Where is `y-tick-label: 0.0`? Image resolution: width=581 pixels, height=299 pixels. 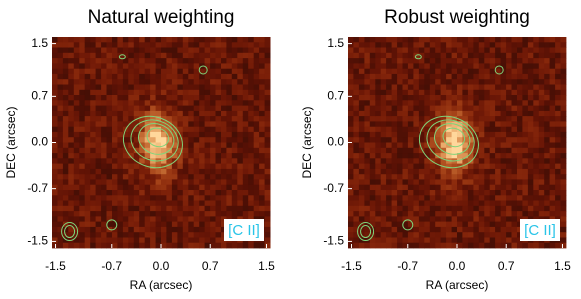
y-tick-label: 0.0 is located at coordinates (335, 142).